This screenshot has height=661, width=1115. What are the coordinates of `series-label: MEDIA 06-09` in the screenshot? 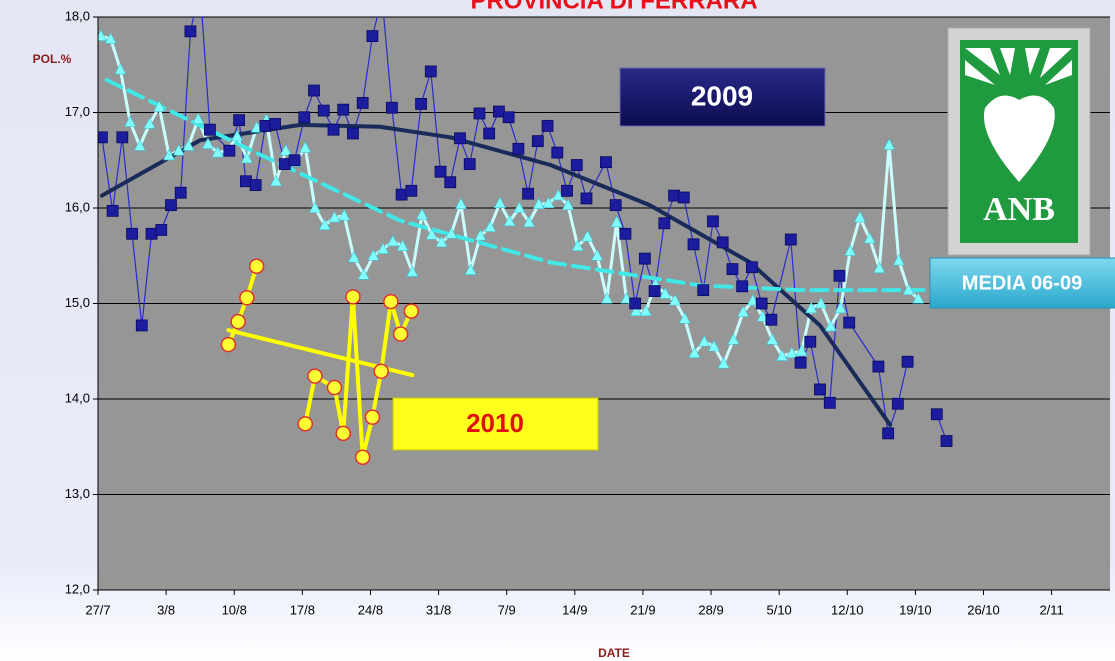 It's located at (1022, 283).